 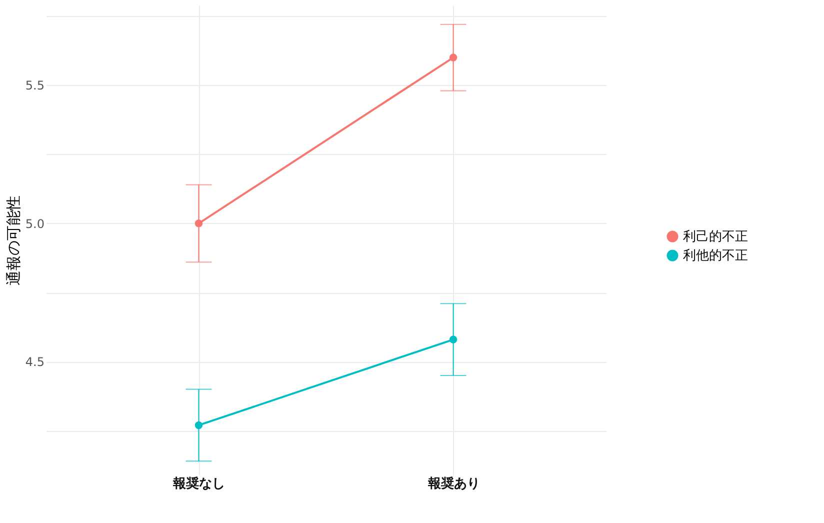 What do you see at coordinates (453, 484) in the screenshot?
I see `x-tick-label: 報奨あり` at bounding box center [453, 484].